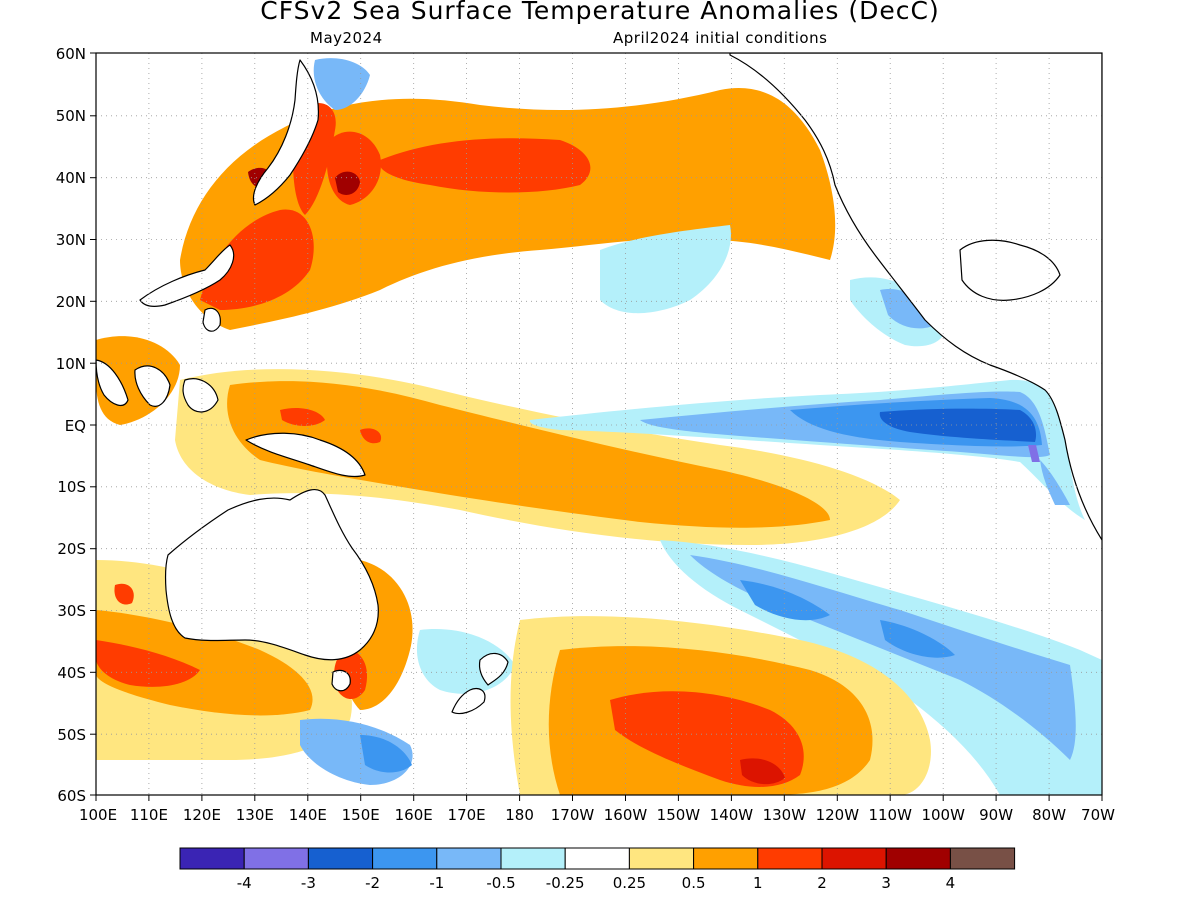 This screenshot has width=1200, height=900. I want to click on lat-label: 60S, so click(71, 796).